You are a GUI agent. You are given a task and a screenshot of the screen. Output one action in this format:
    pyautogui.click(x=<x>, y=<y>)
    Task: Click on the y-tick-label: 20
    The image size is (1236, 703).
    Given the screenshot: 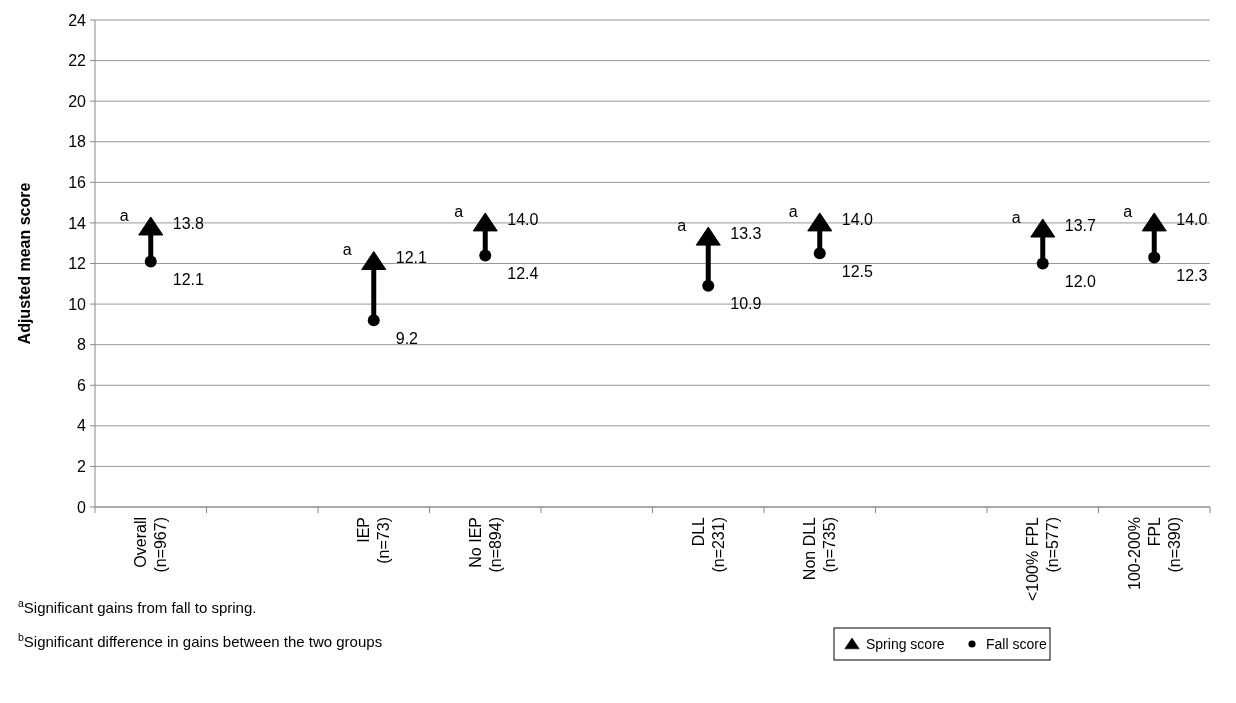 What is the action you would take?
    pyautogui.click(x=77, y=101)
    